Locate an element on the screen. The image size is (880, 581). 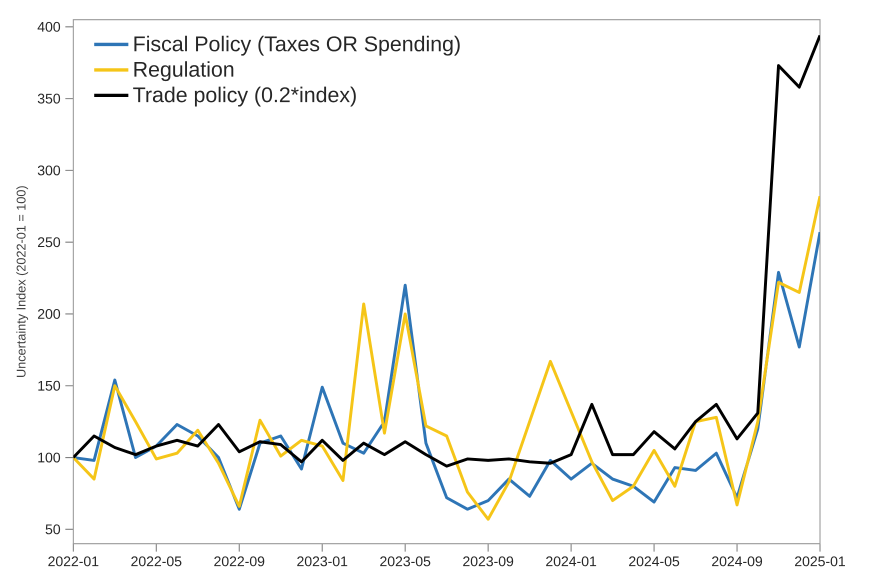
x-tick-label: 2022-05 is located at coordinates (156, 561).